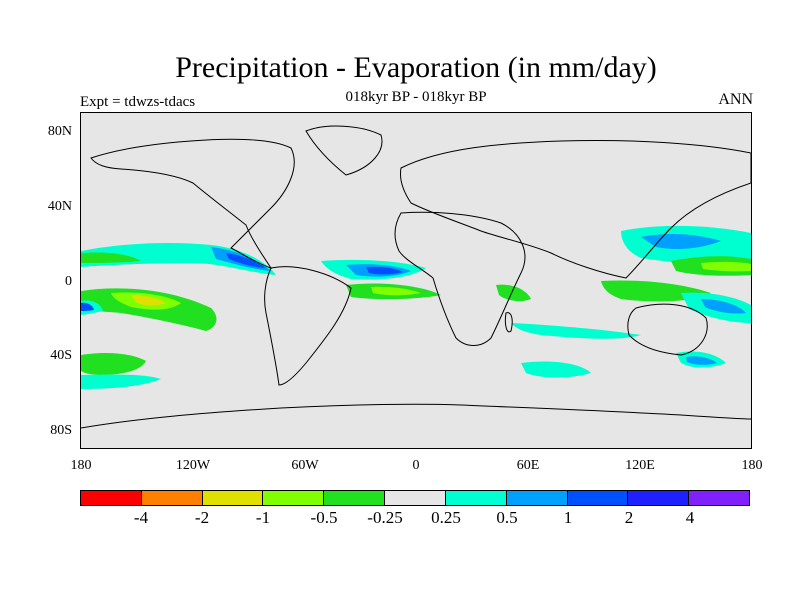 This screenshot has width=800, height=600. What do you see at coordinates (416, 465) in the screenshot?
I see `lon-label-0: 0` at bounding box center [416, 465].